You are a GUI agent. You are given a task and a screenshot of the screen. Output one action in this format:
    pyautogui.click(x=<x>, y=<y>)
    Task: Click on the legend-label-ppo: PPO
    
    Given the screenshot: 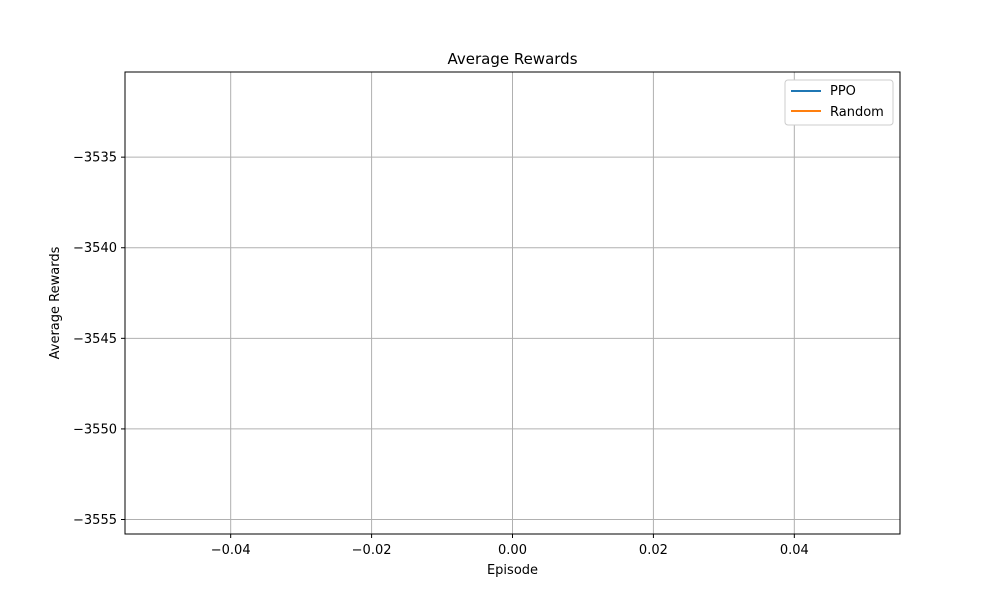 What is the action you would take?
    pyautogui.click(x=843, y=91)
    